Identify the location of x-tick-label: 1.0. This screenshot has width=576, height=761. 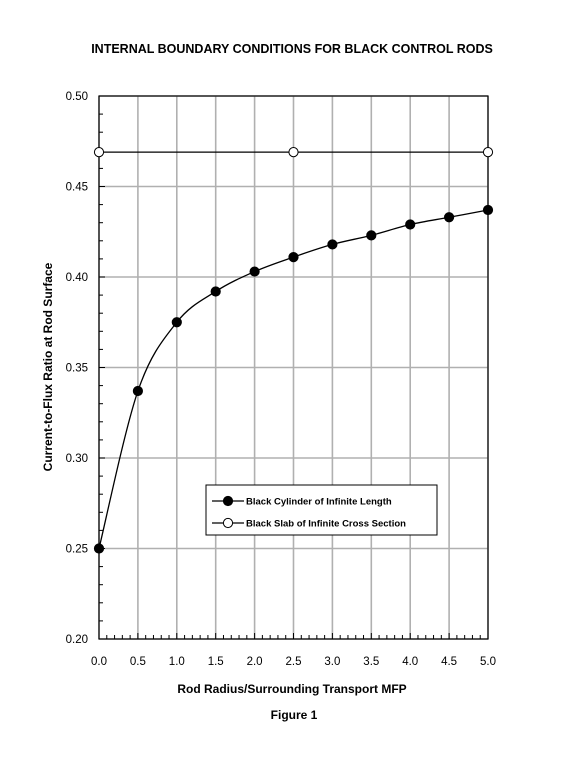
(177, 662).